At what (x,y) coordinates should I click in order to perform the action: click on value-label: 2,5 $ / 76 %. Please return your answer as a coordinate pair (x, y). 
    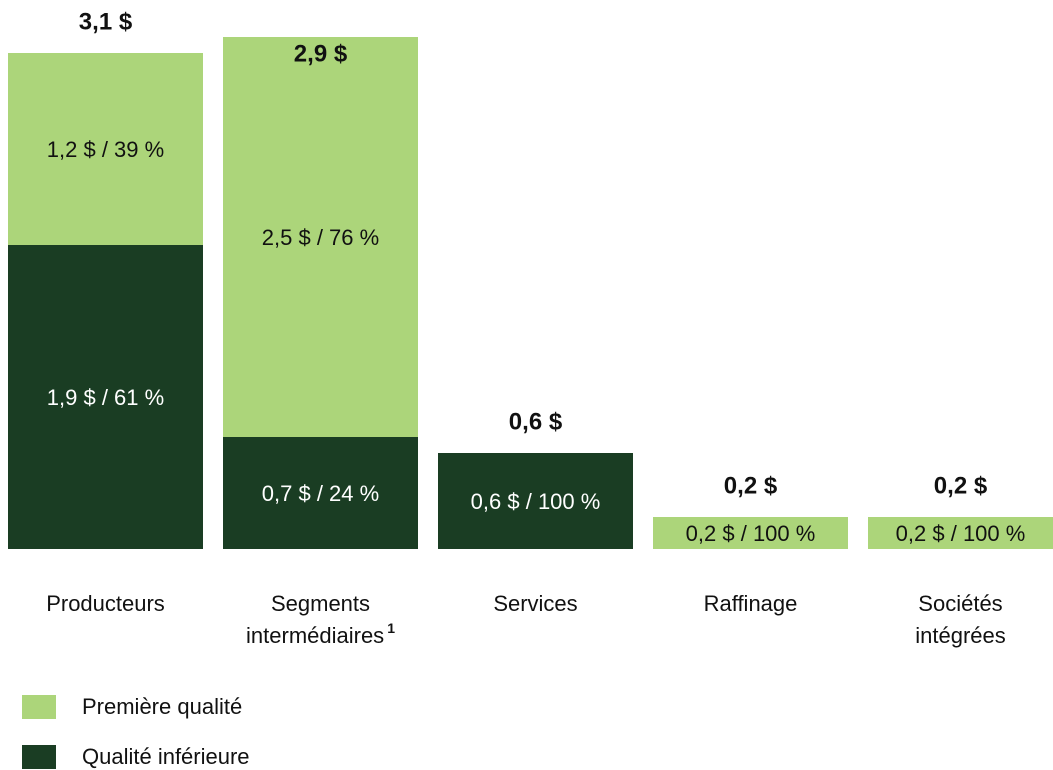
    Looking at the image, I should click on (320, 237).